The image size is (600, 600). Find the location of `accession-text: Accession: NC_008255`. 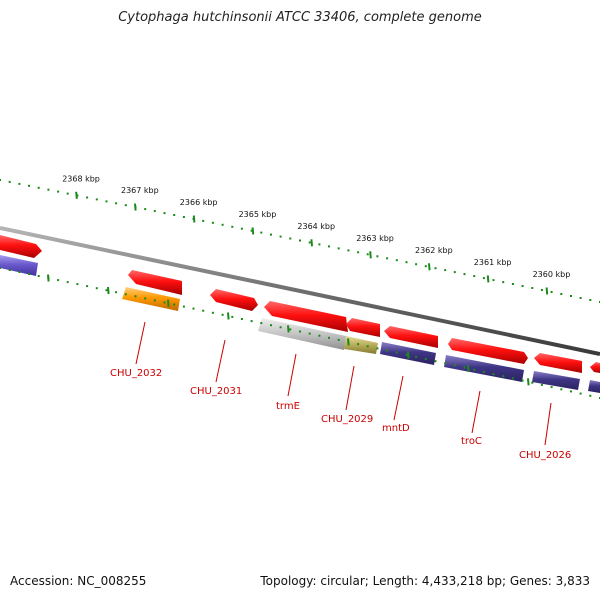

accession-text: Accession: NC_008255 is located at coordinates (78, 581).